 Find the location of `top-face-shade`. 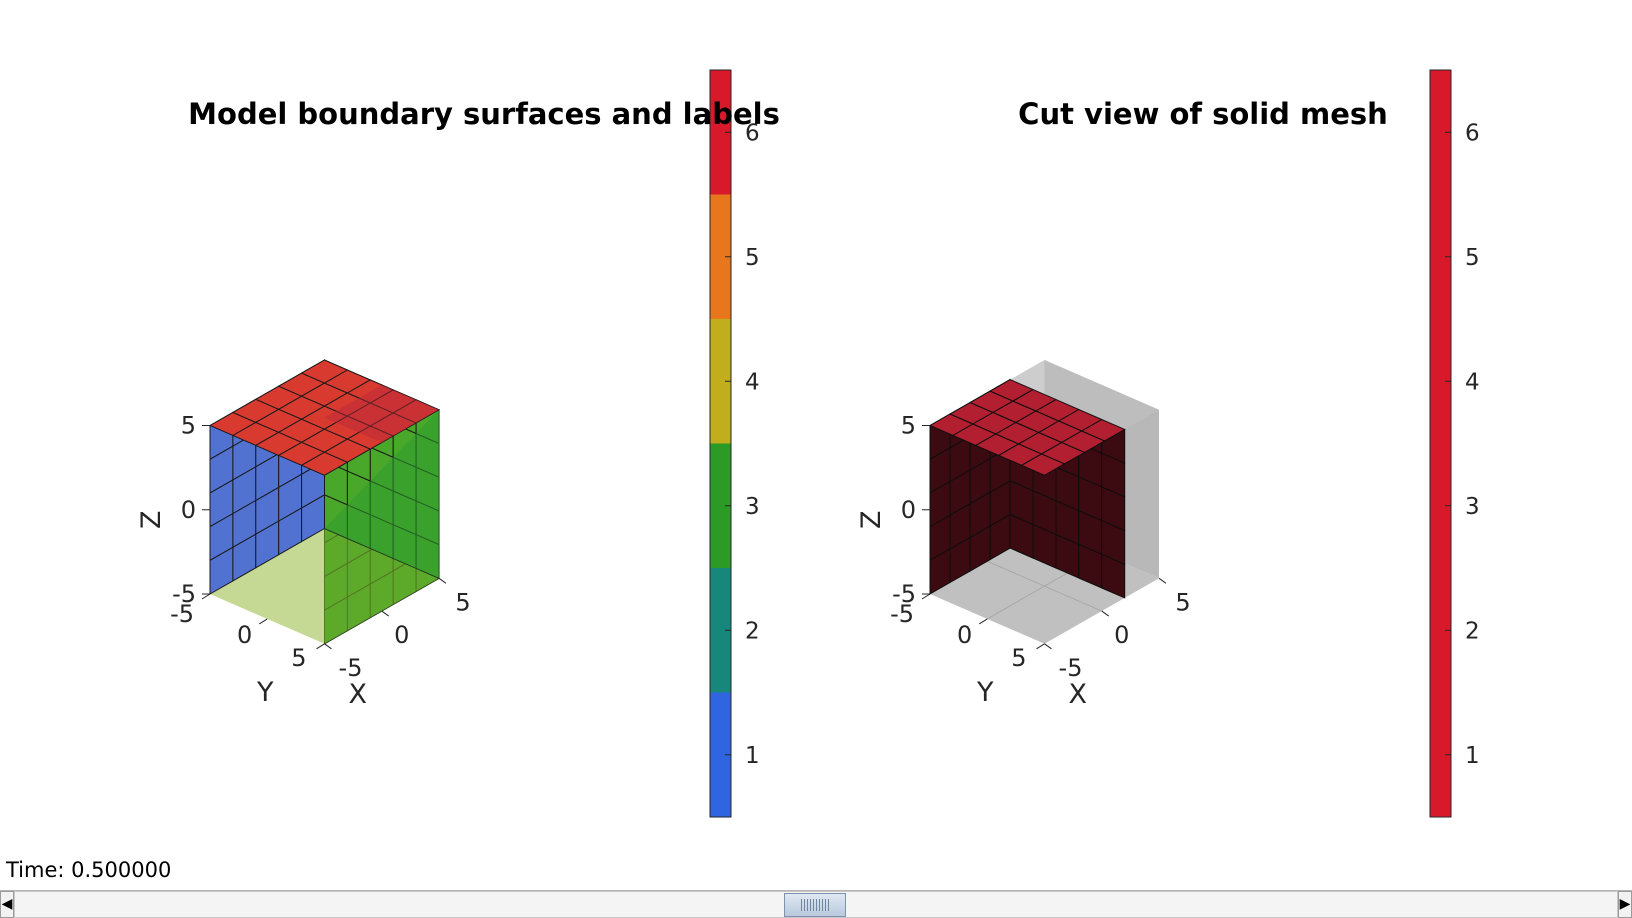

top-face-shade is located at coordinates (381, 413).